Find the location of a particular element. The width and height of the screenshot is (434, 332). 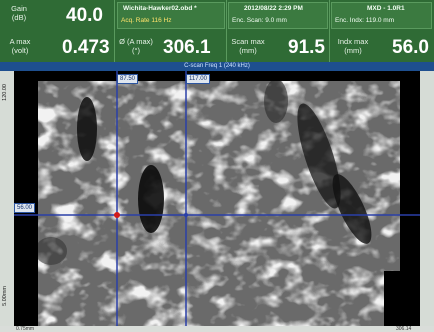

enc-scan: Enc. Scan: 9.0 mm is located at coordinates (259, 20).